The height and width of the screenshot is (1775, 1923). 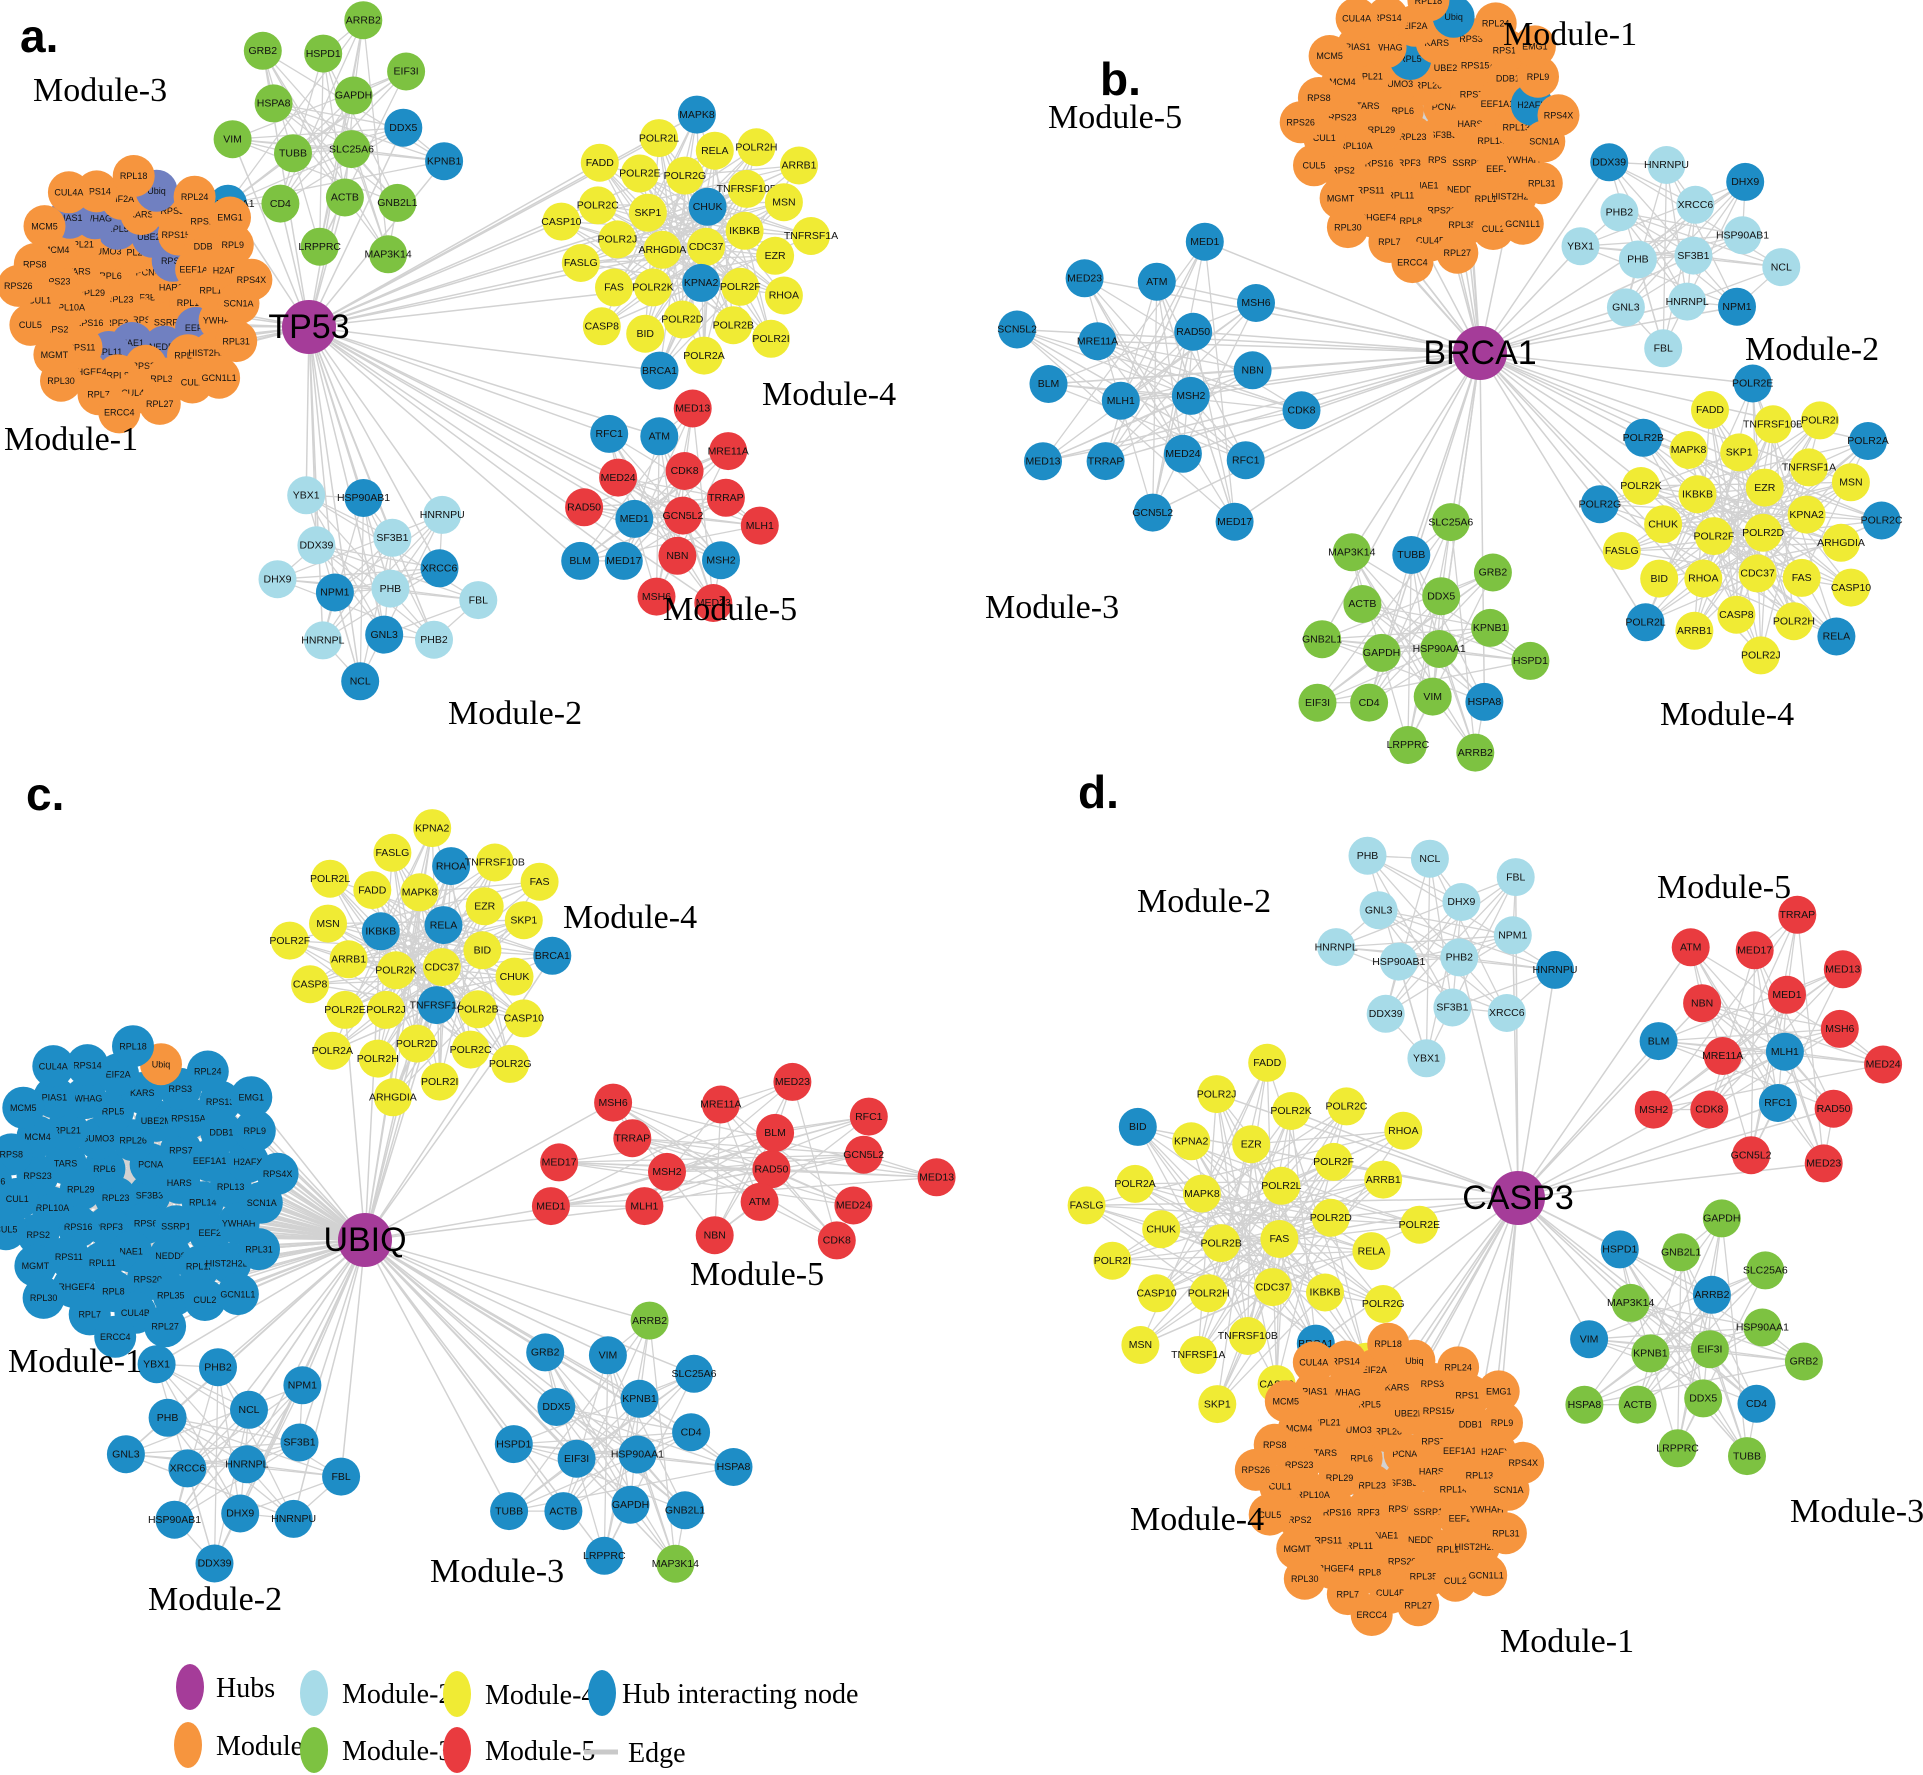 What do you see at coordinates (682, 319) in the screenshot?
I see `node-POLR2D: POLR2D` at bounding box center [682, 319].